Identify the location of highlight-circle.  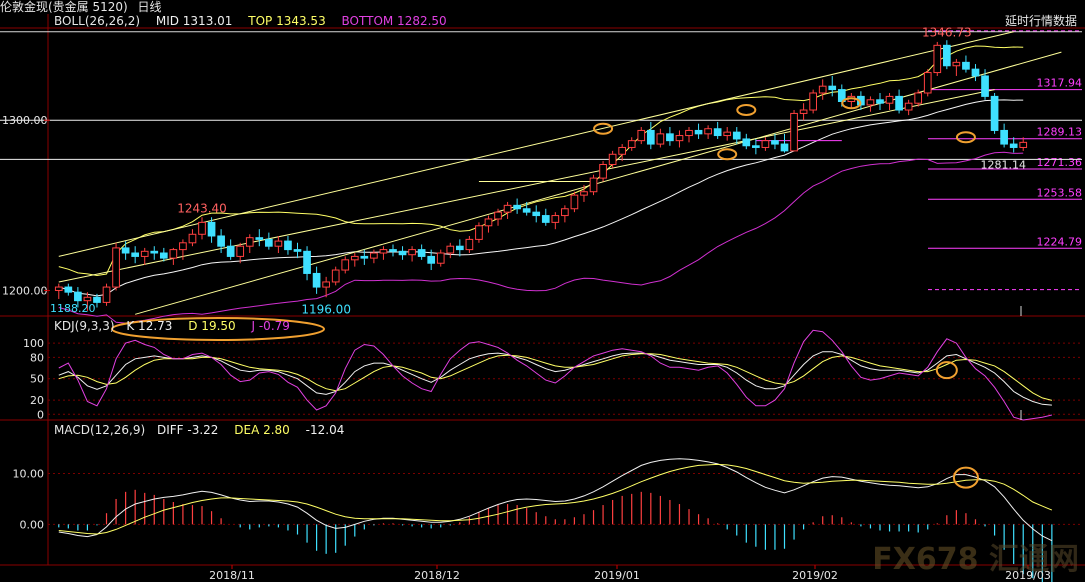
(965, 137).